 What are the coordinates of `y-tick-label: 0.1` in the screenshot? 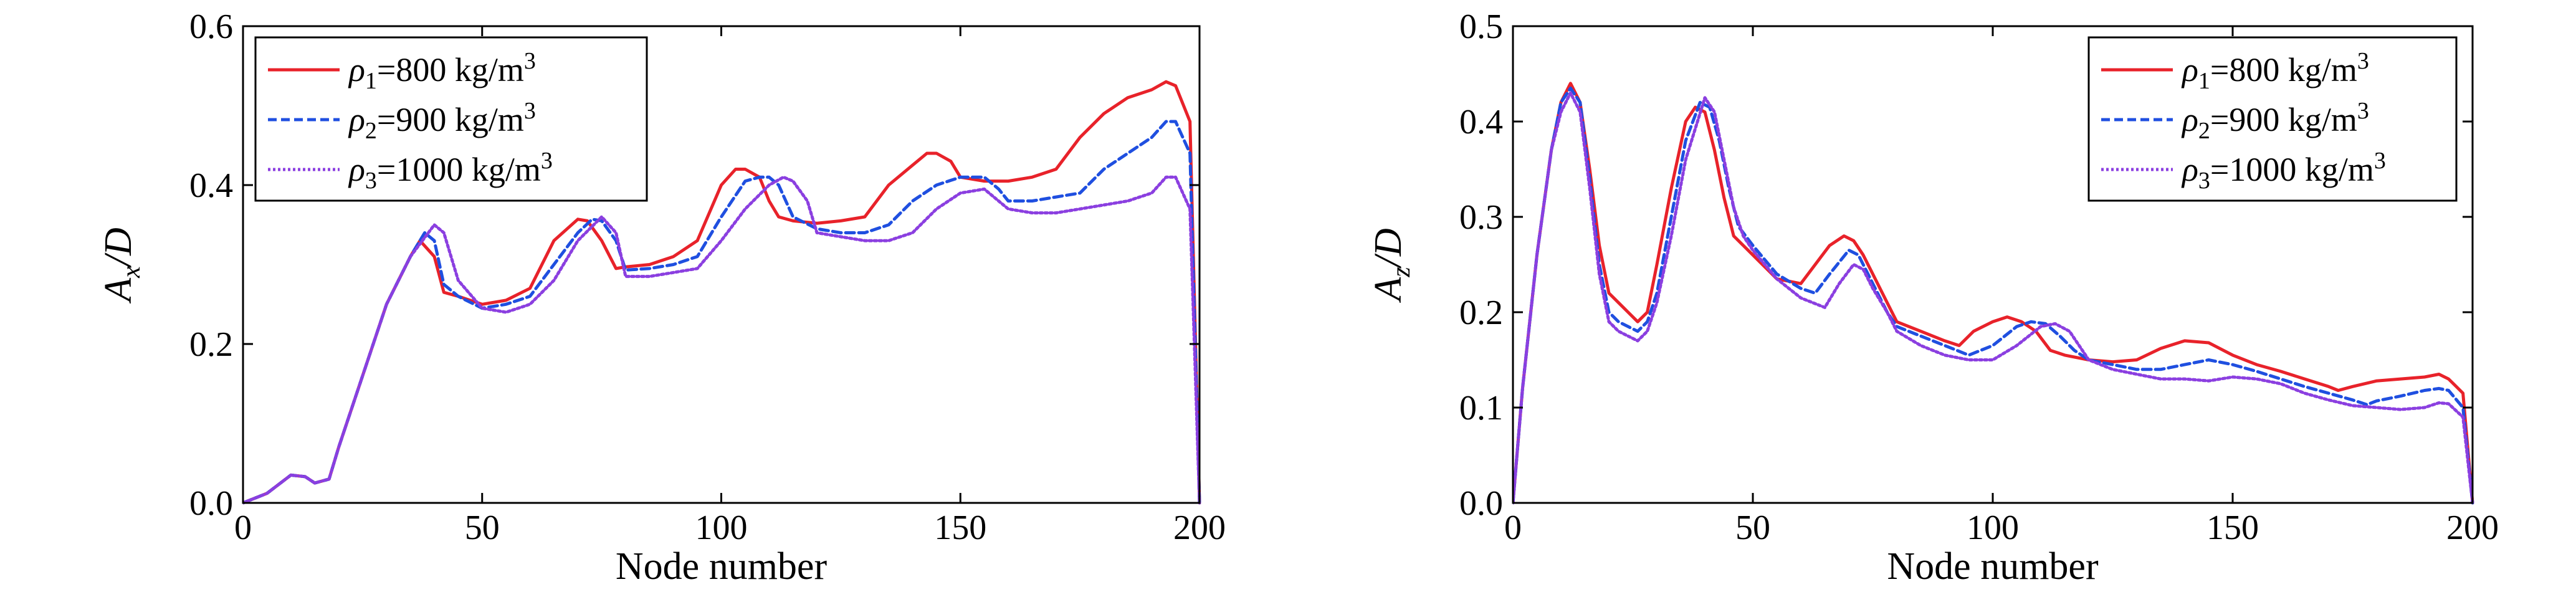 It's located at (1481, 408).